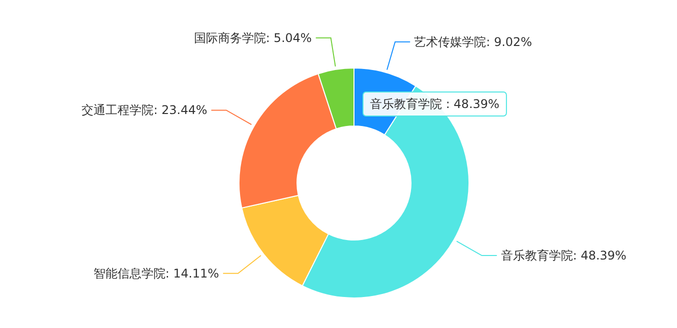 The image size is (677, 328). What do you see at coordinates (289, 37) in the screenshot?
I see `data-label: : 5.04%` at bounding box center [289, 37].